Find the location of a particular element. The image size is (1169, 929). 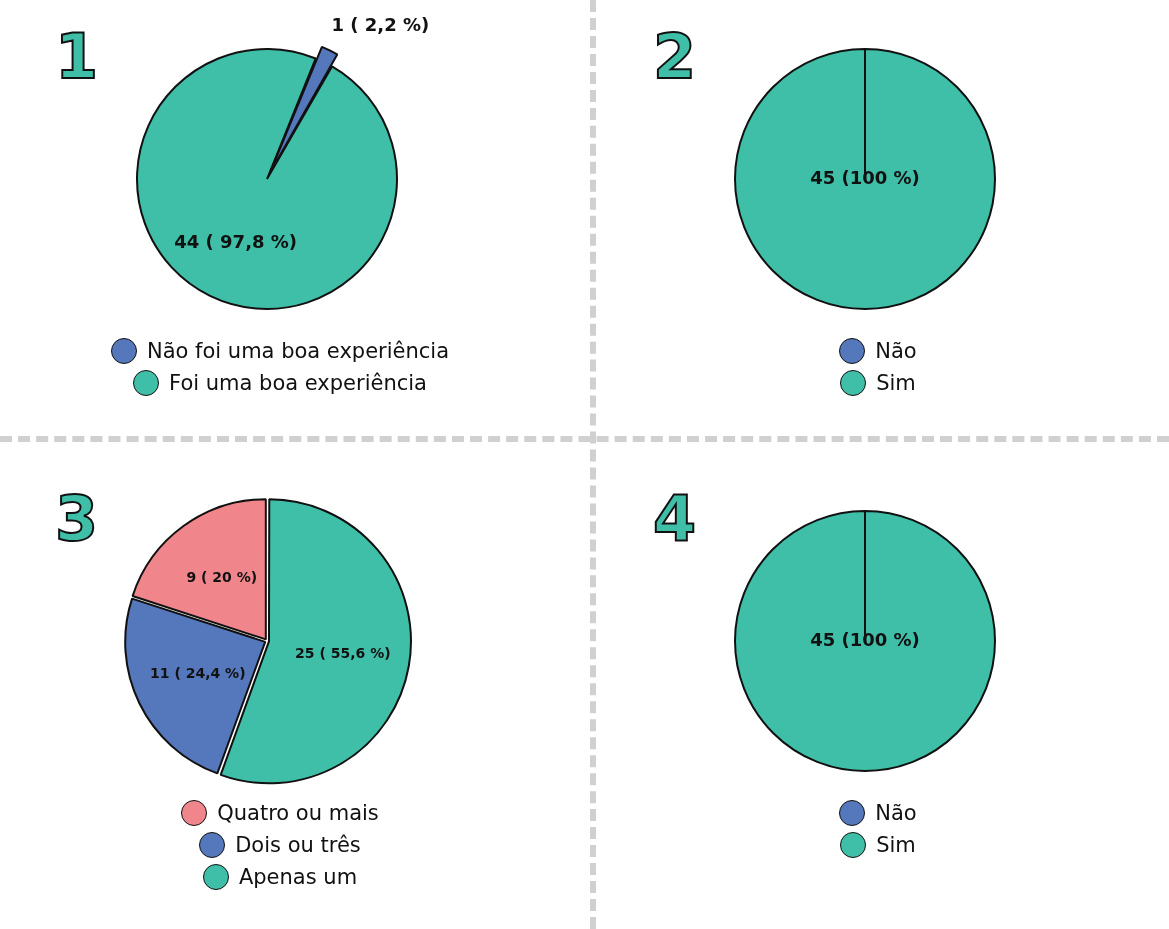

chart-title: 2 is located at coordinates (675, 56).